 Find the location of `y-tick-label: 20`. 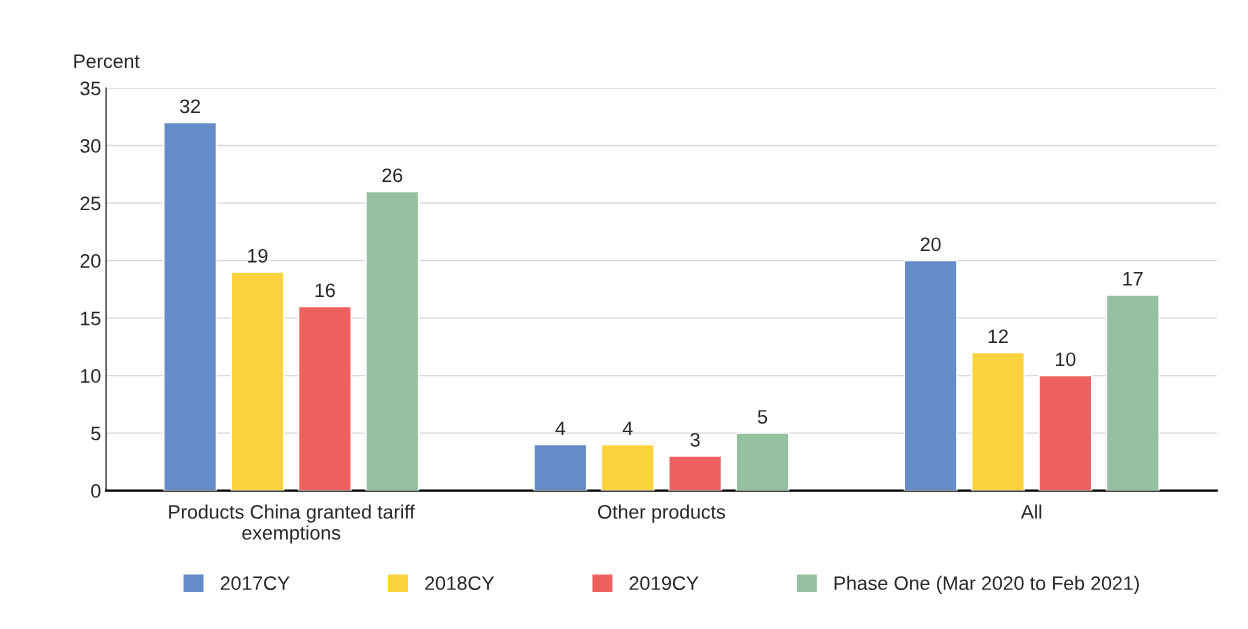

y-tick-label: 20 is located at coordinates (90, 261).